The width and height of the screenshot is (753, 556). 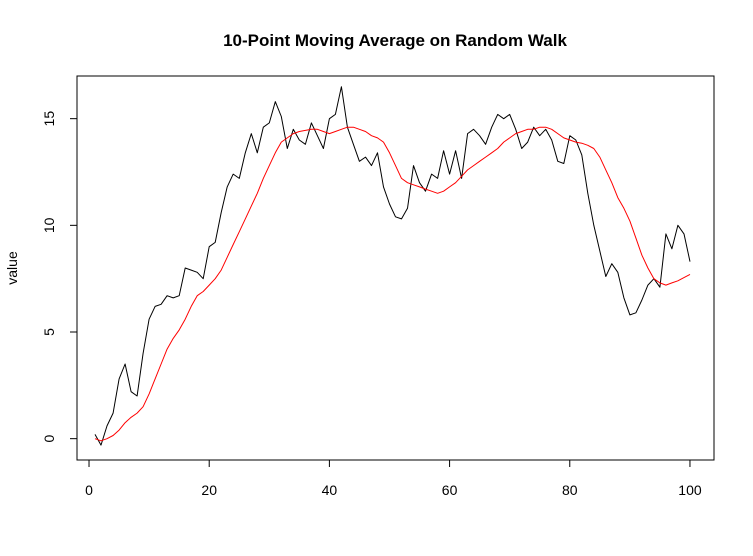 I want to click on x-tick-label: 80, so click(x=570, y=490).